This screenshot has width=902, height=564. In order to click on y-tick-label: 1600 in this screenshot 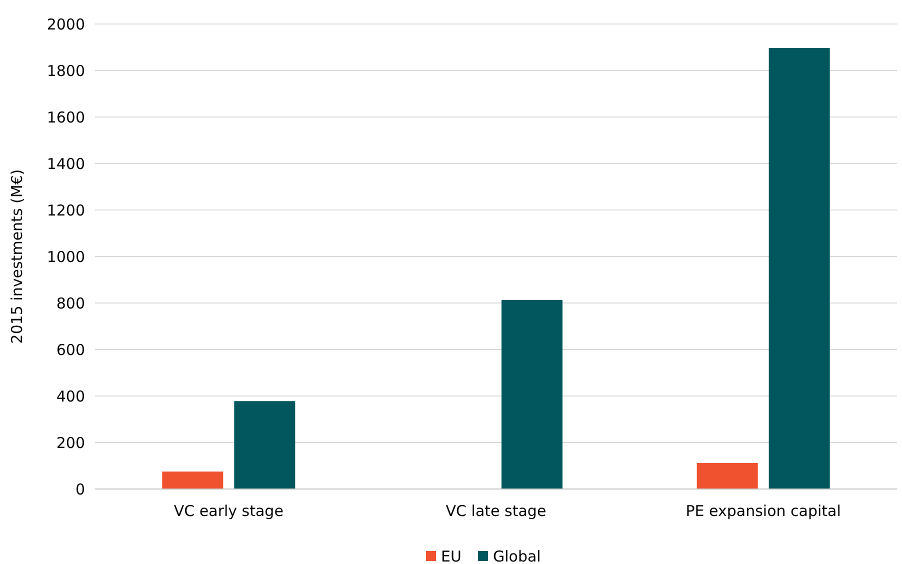, I will do `click(65, 117)`.